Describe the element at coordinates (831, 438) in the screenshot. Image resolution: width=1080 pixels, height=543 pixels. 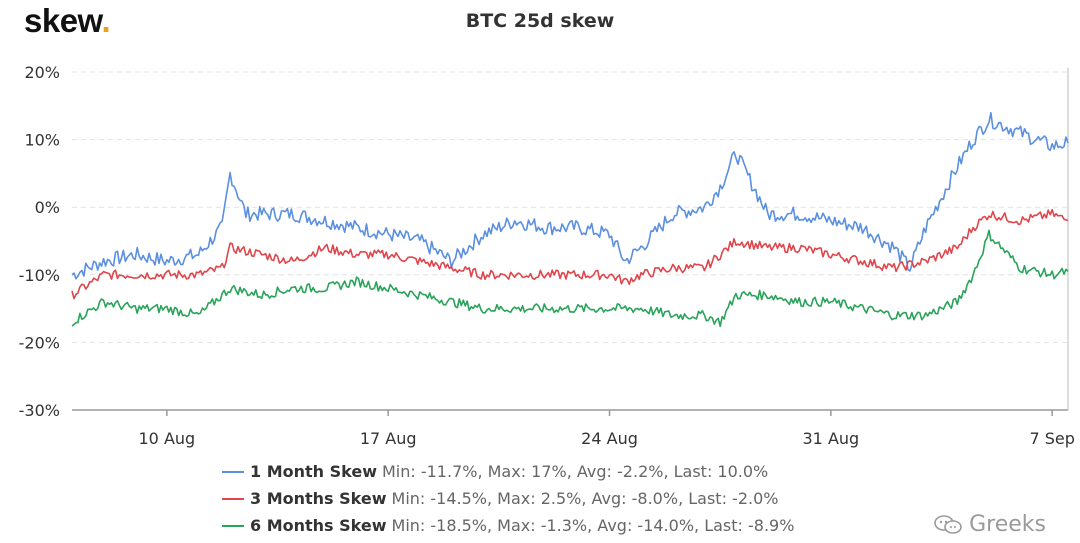
I see `x-tick-label: 31 Aug` at that location.